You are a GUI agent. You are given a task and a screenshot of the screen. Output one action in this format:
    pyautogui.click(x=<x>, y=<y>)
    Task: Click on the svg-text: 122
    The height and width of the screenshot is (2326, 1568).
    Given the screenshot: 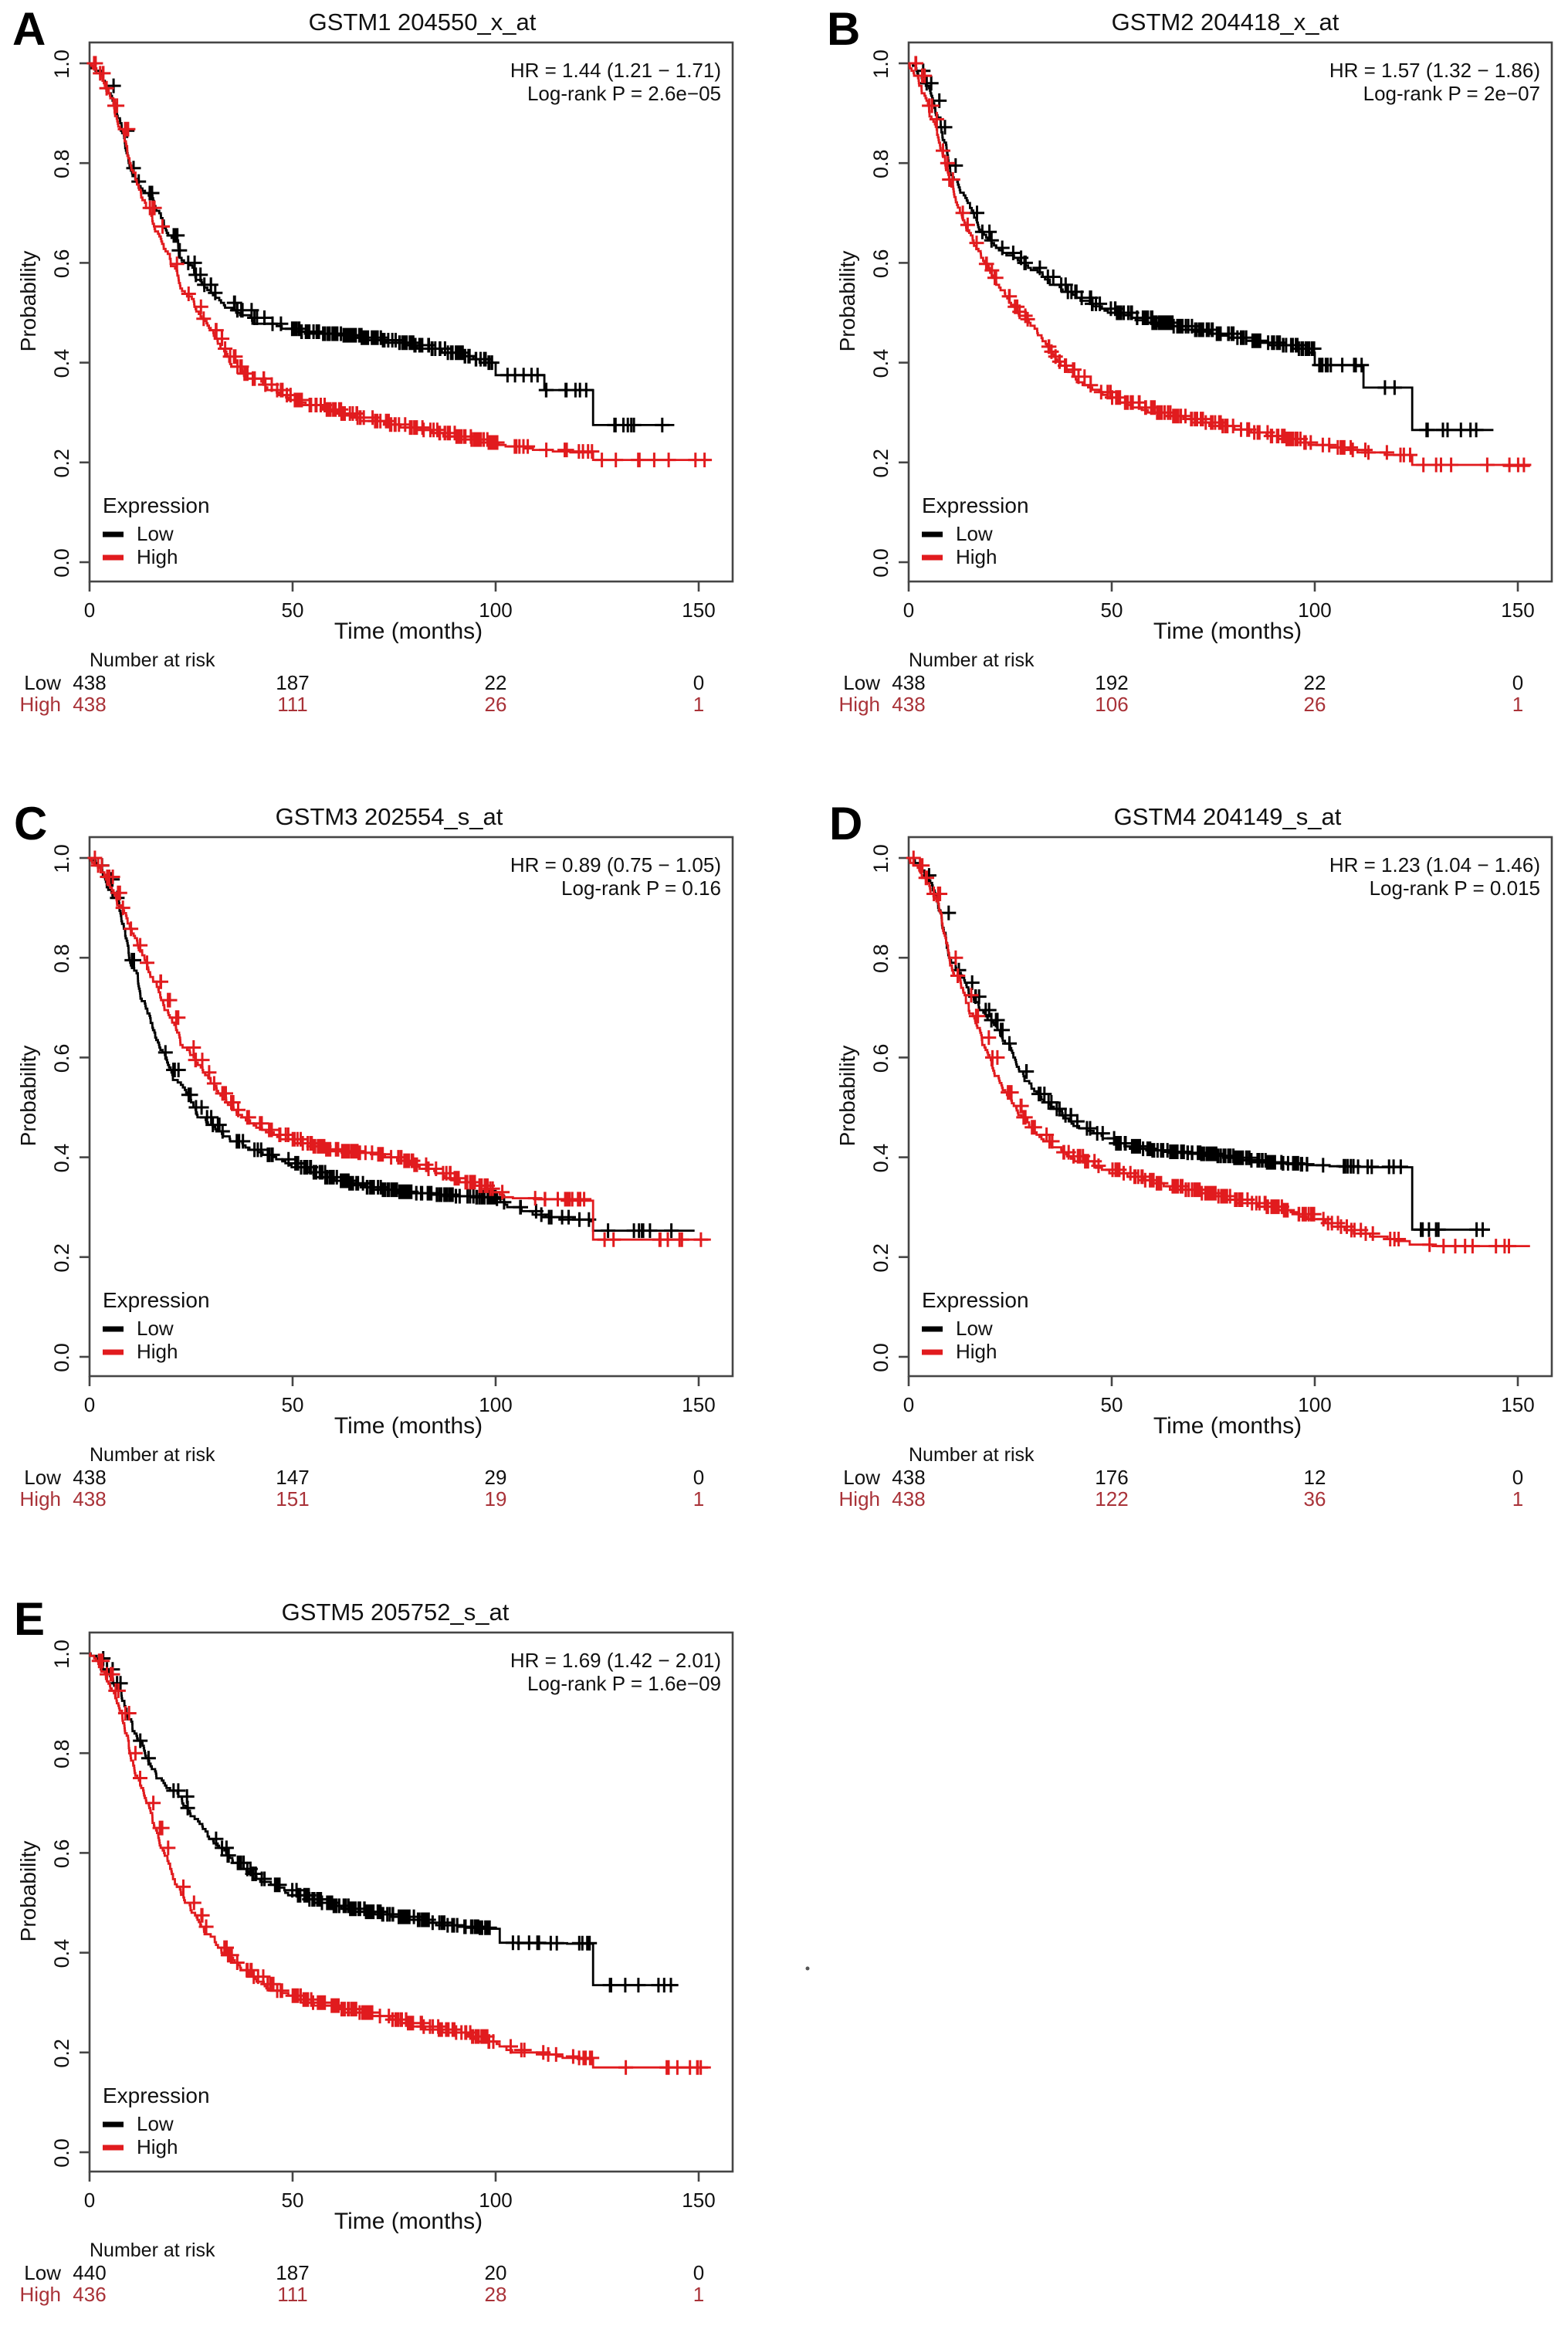 What is the action you would take?
    pyautogui.click(x=1111, y=1499)
    